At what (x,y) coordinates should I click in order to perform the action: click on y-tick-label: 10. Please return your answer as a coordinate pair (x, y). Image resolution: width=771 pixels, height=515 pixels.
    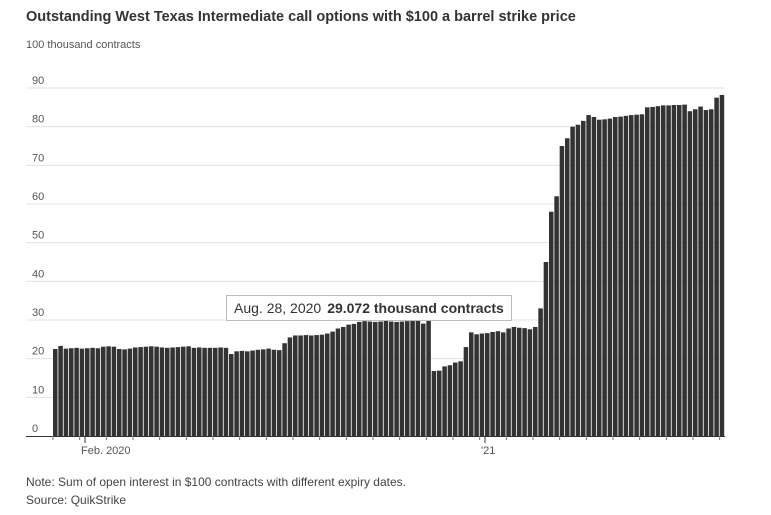
    Looking at the image, I should click on (38, 390).